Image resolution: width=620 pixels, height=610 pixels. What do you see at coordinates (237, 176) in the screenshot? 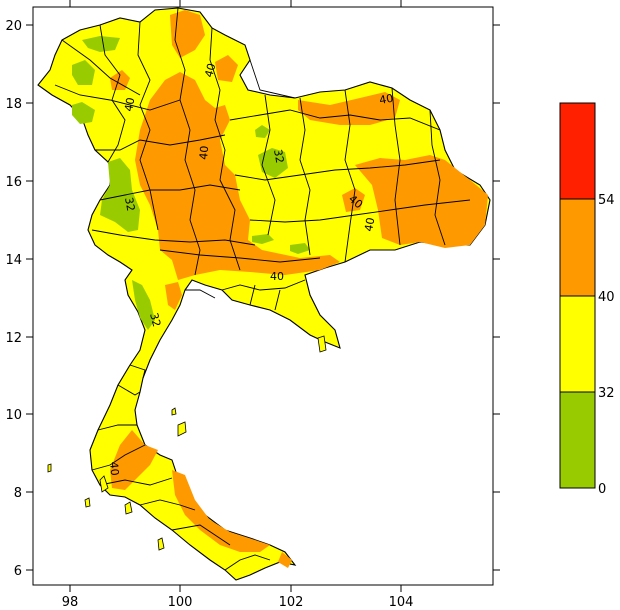
I see `zone-orange-central` at bounding box center [237, 176].